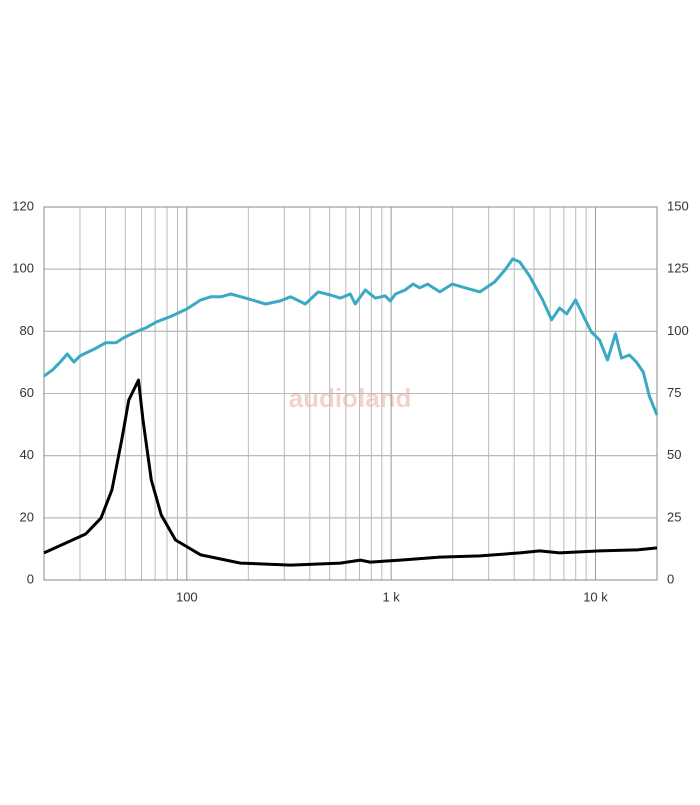  I want to click on y2-tick-label: 50, so click(674, 454).